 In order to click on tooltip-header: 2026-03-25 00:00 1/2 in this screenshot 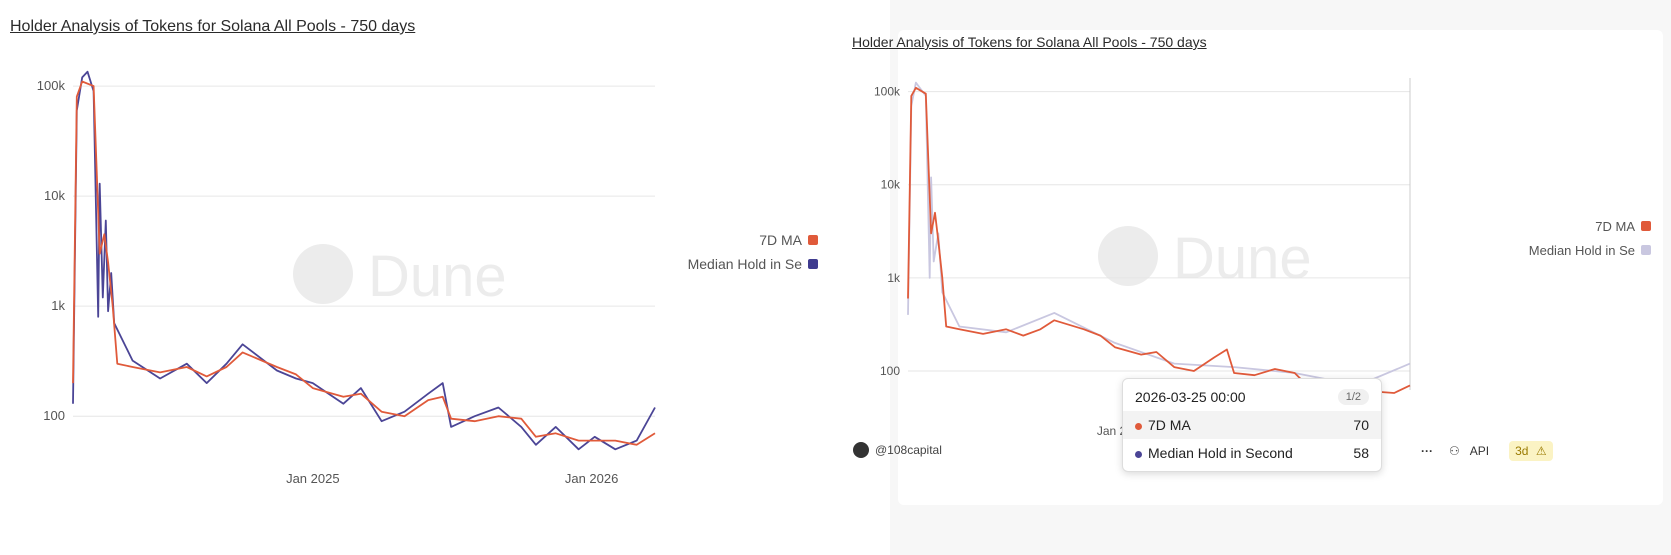, I will do `click(1252, 395)`.